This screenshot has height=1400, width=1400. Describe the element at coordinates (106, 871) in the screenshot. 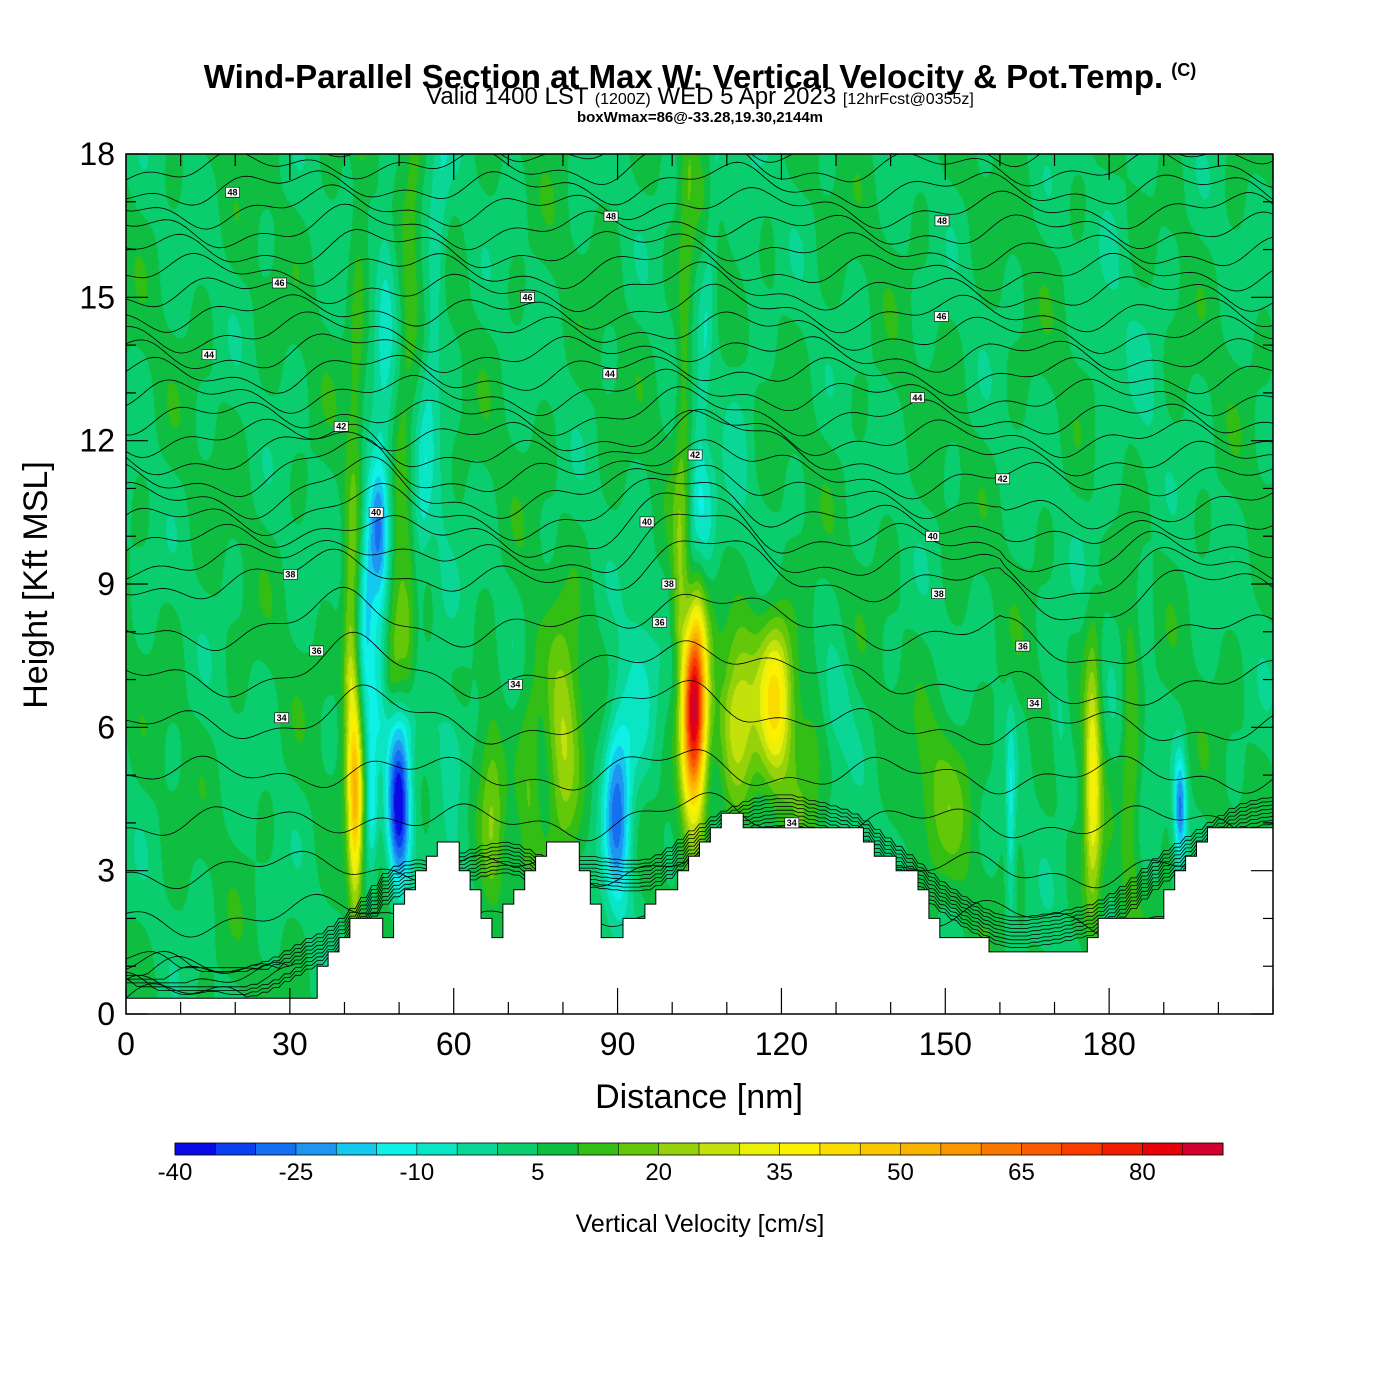

I see `y-tick-label: 3` at that location.